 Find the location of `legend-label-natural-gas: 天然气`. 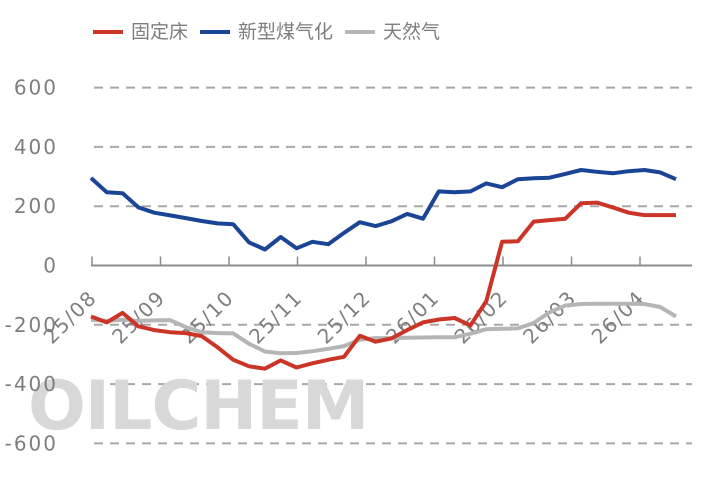

legend-label-natural-gas: 天然气 is located at coordinates (412, 32).